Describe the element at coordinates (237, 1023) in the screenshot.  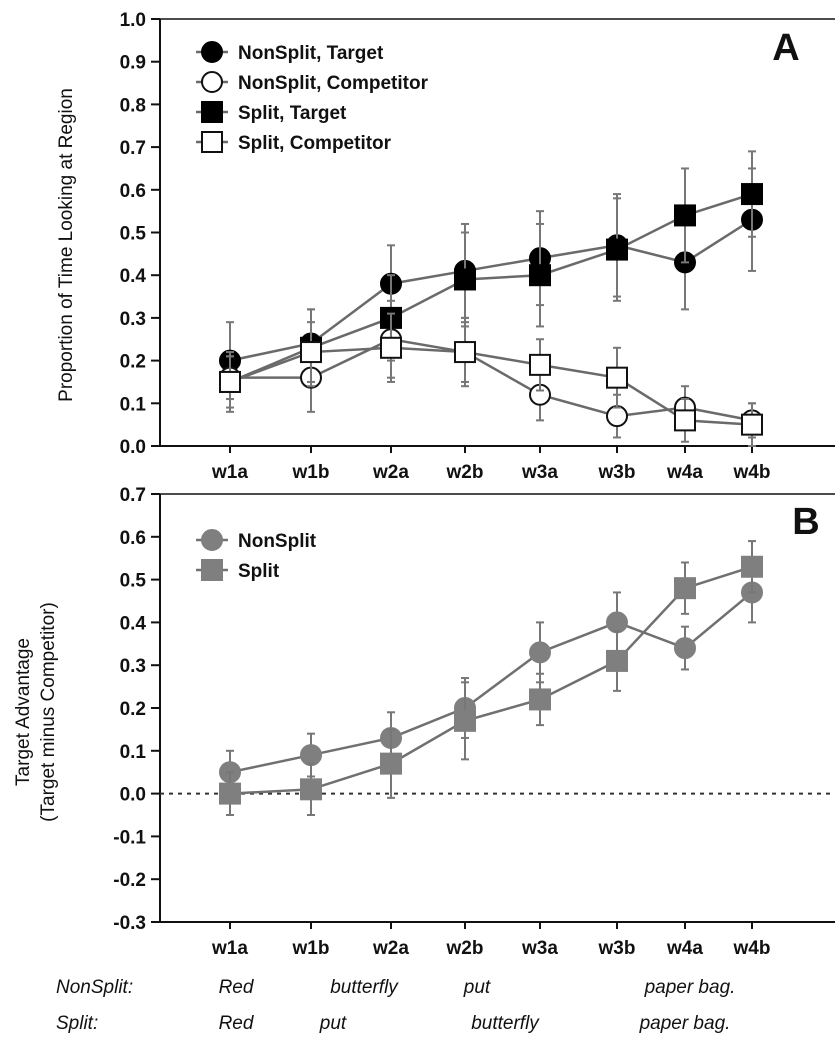
I see `sentence-word: Red` at that location.